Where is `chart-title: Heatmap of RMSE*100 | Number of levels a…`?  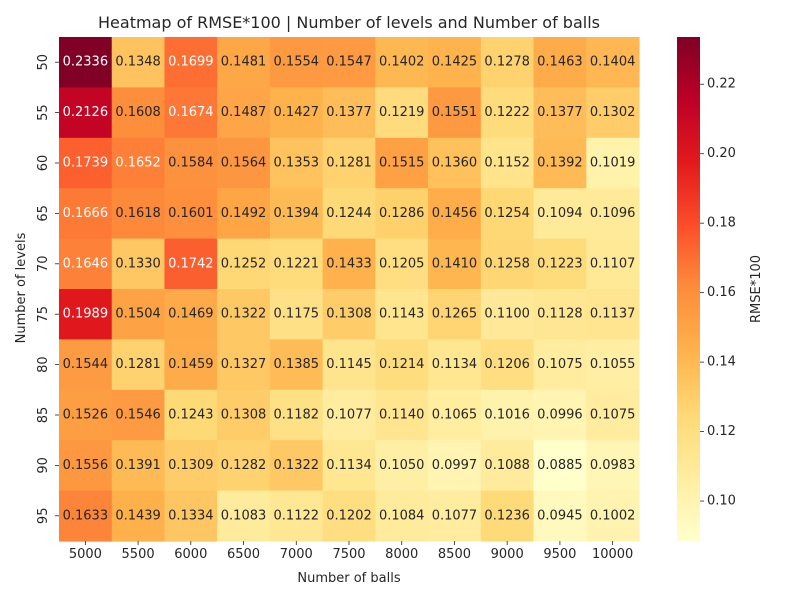
chart-title: Heatmap of RMSE*100 | Number of levels a… is located at coordinates (349, 22).